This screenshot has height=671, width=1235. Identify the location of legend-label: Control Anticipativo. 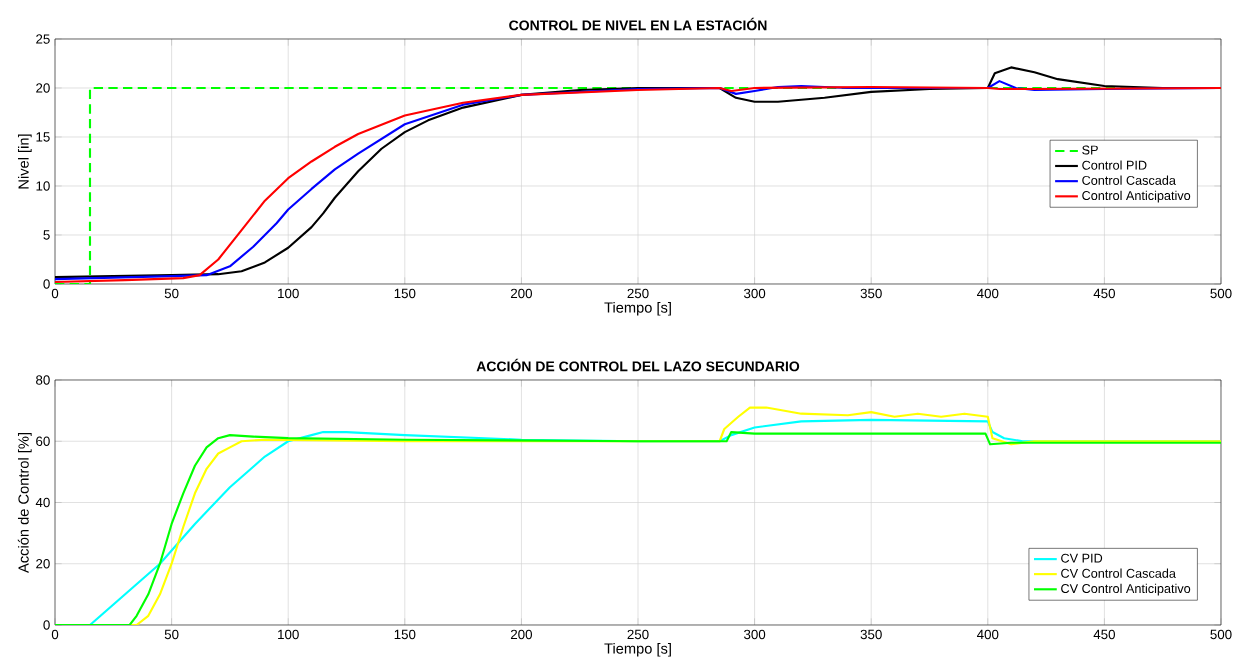
(1136, 196).